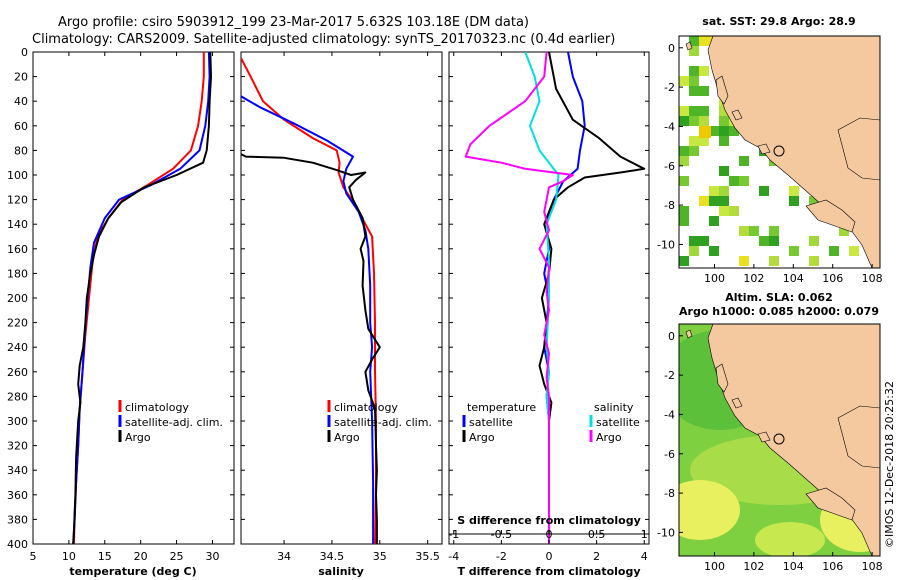  I want to click on salinity-legend: climatology satellite-adj. clim. Argo, so click(379, 422).